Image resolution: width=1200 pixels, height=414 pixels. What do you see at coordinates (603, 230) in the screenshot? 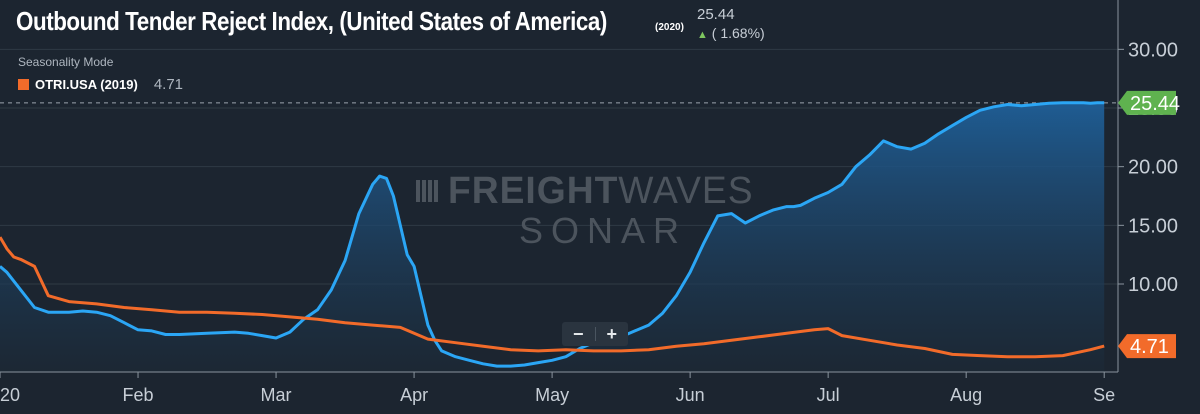
I see `watermark-sonar: SONAR` at bounding box center [603, 230].